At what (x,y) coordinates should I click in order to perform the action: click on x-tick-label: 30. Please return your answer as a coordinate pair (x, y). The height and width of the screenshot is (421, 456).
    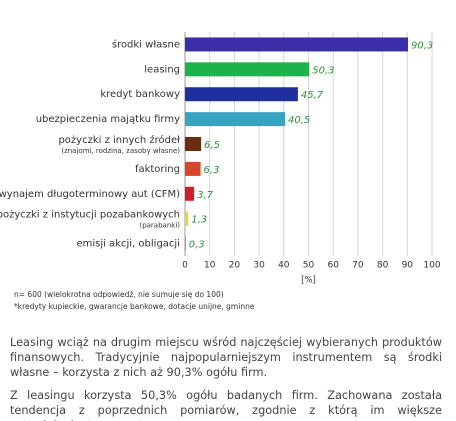
    Looking at the image, I should click on (259, 266).